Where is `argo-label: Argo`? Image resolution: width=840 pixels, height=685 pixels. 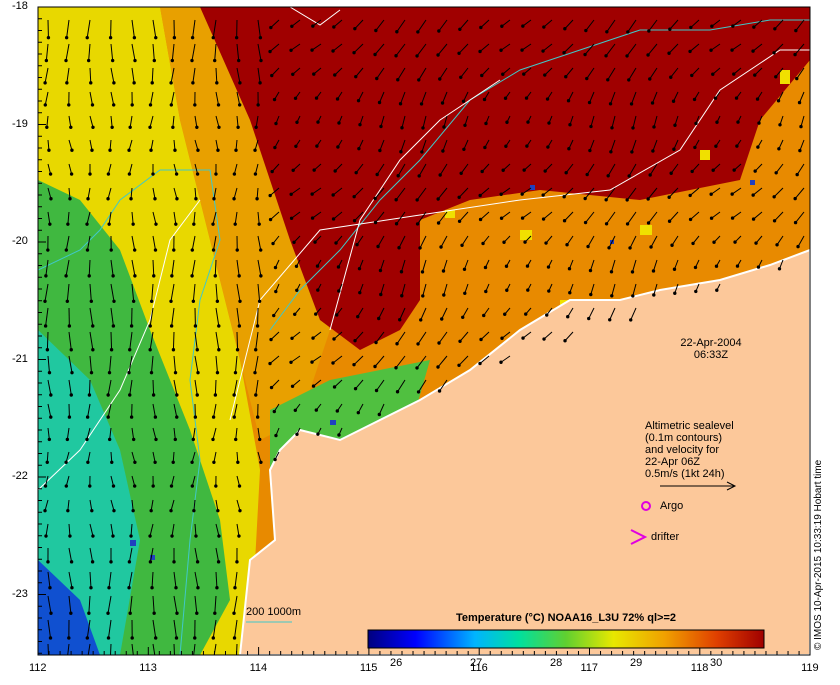 argo-label: Argo is located at coordinates (671, 506).